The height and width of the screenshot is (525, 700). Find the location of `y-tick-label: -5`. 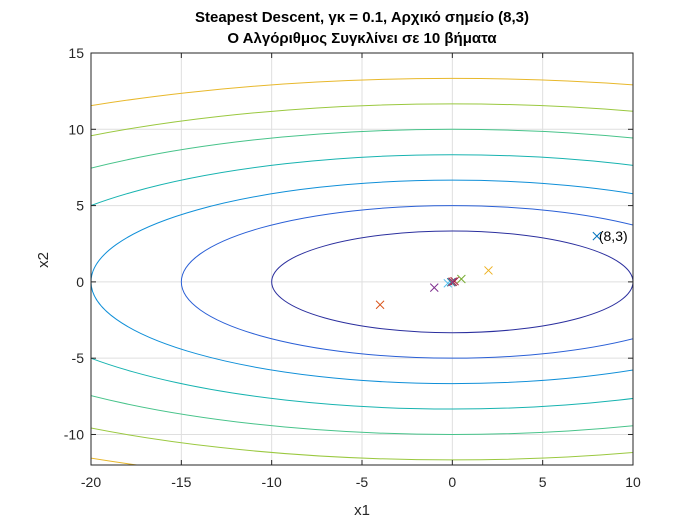

y-tick-label: -5 is located at coordinates (78, 358).